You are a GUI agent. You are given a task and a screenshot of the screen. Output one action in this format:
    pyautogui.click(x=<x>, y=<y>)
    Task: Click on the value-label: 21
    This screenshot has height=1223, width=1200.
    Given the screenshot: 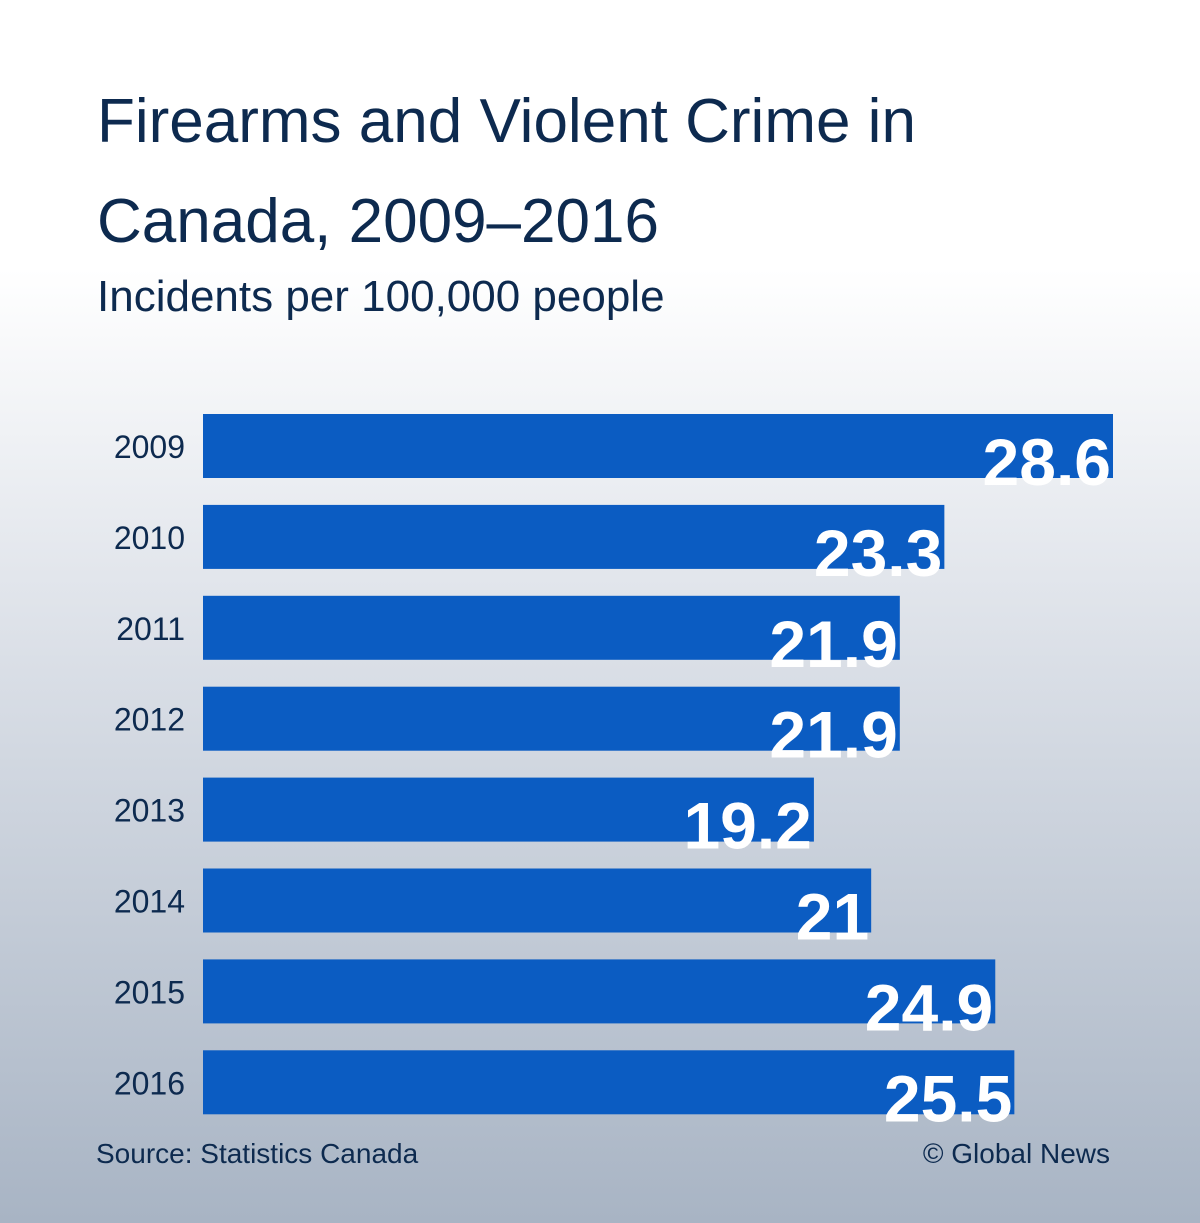 What is the action you would take?
    pyautogui.click(x=832, y=917)
    